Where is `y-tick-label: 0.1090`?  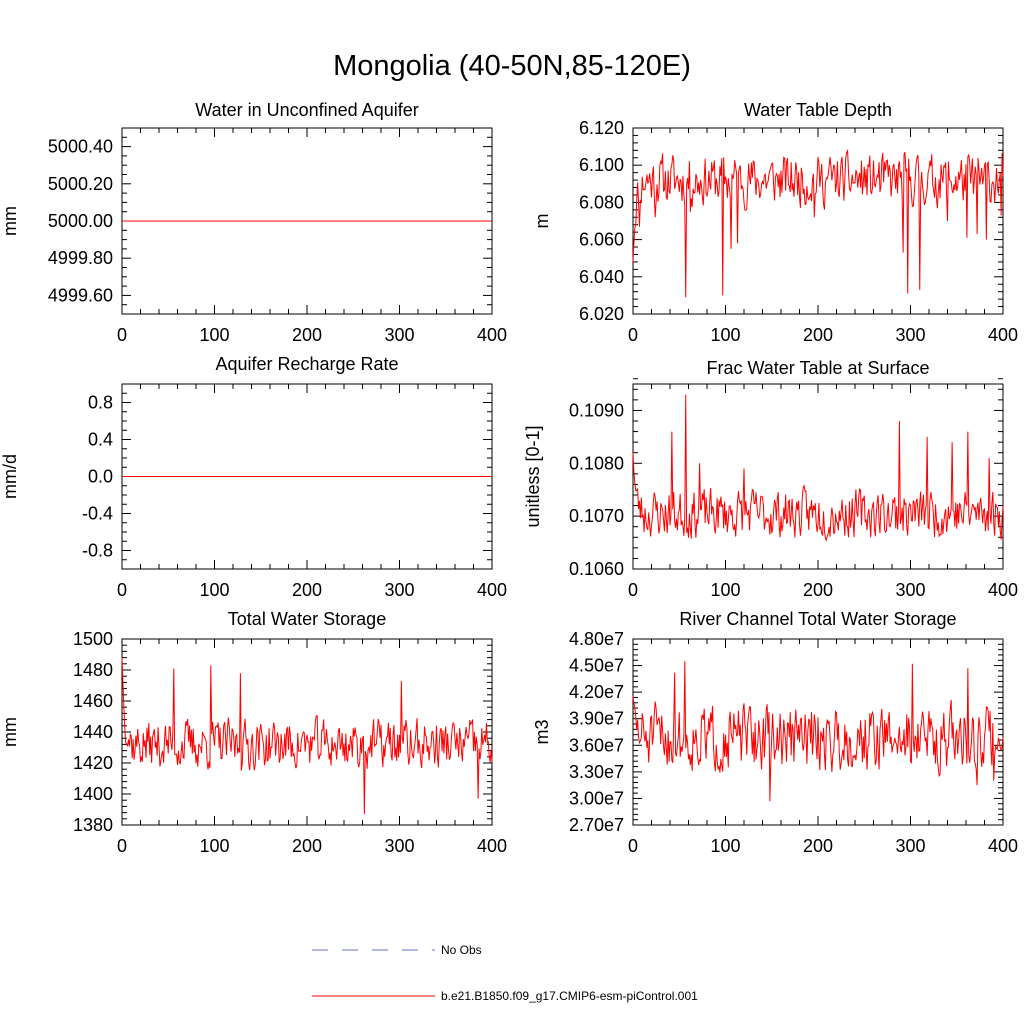 y-tick-label: 0.1090 is located at coordinates (596, 410).